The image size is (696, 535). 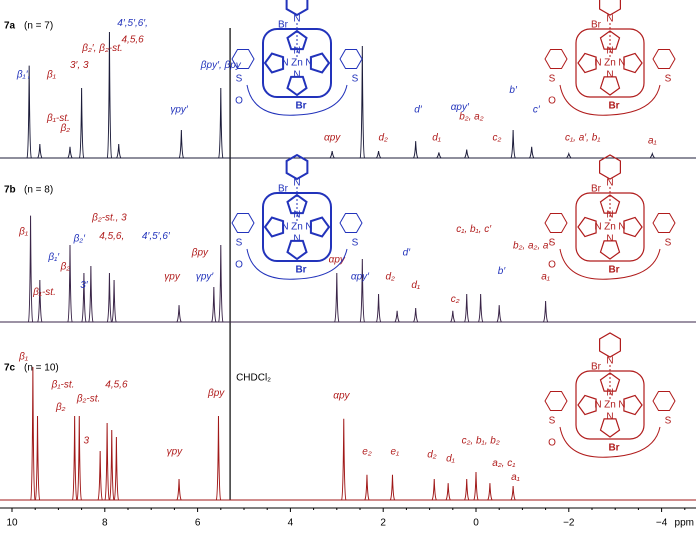 What do you see at coordinates (38, 26) in the screenshot?
I see `panel-sublabel: (n = 7)` at bounding box center [38, 26].